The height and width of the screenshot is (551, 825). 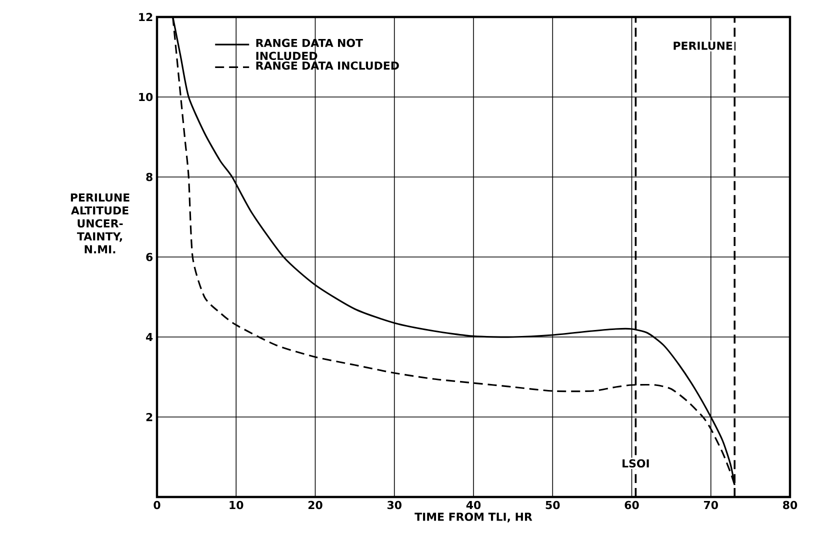 I want to click on x-tick-label: 40, so click(x=473, y=505).